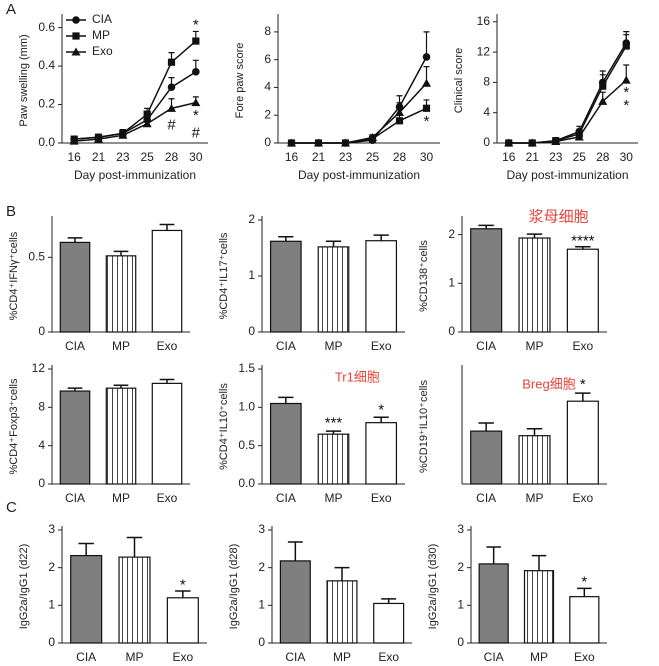  What do you see at coordinates (240, 81) in the screenshot?
I see `y-axis-label: Fore paw score` at bounding box center [240, 81].